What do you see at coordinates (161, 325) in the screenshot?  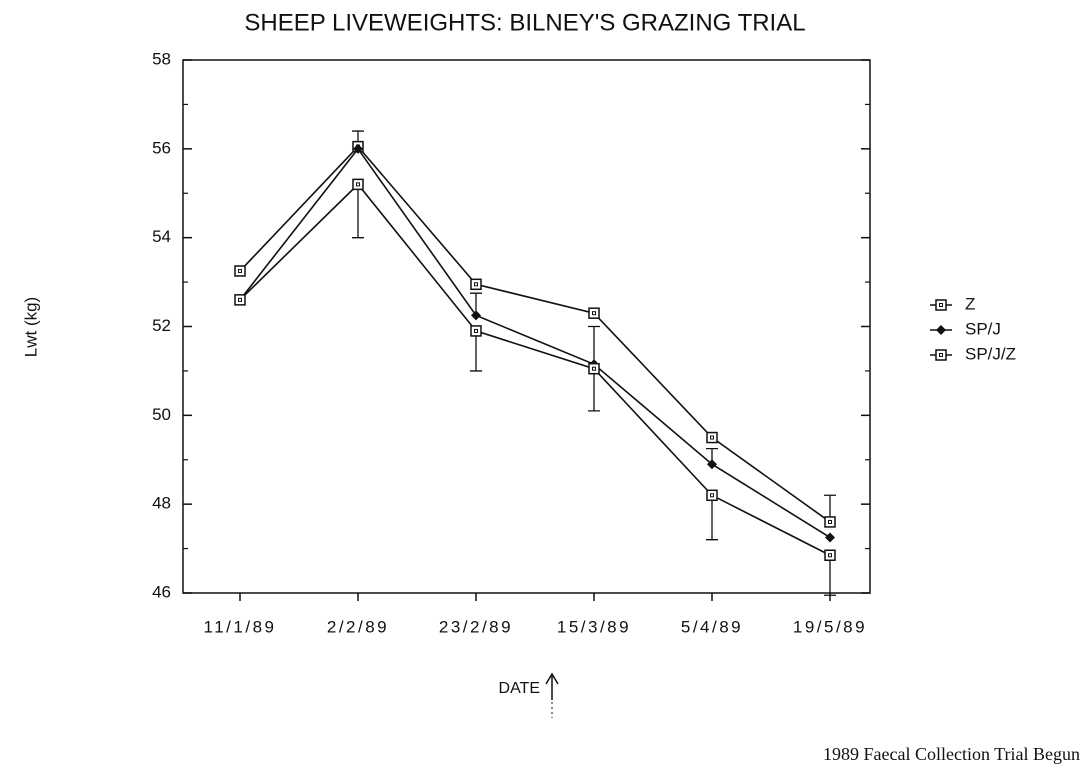 I see `y-tick-label: 52` at bounding box center [161, 325].